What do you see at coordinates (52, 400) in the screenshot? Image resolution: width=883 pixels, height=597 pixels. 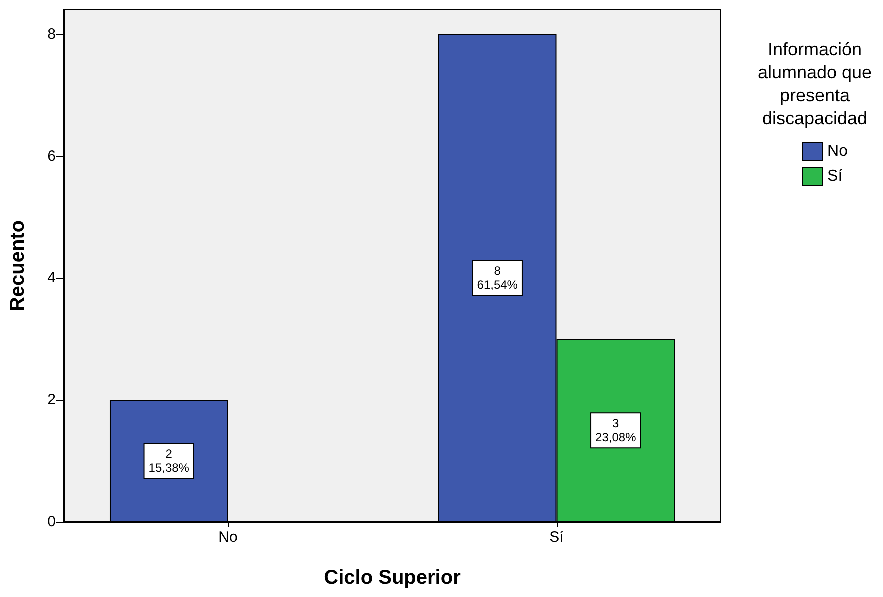 I see `y-tick-label: 2` at bounding box center [52, 400].